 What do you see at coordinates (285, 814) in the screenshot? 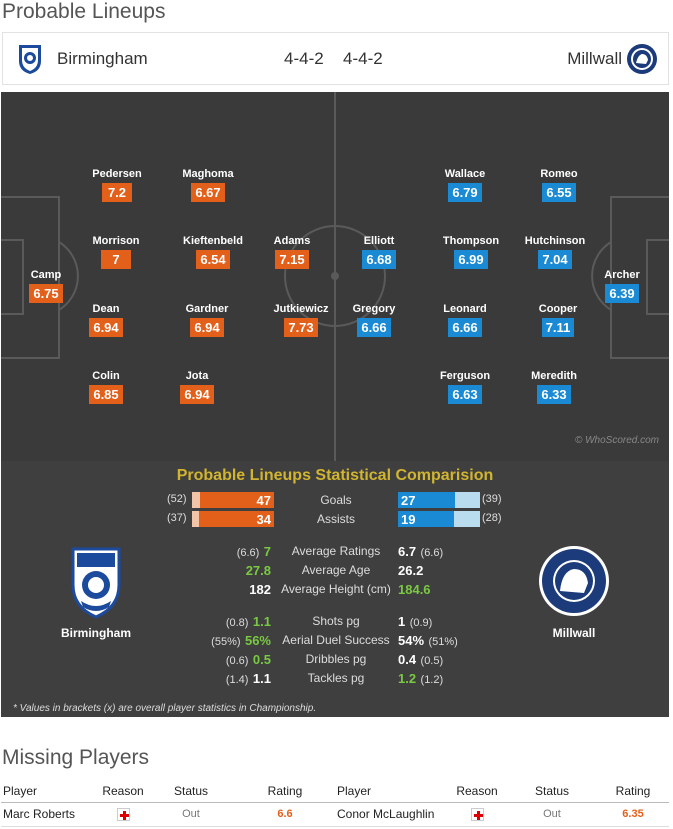
I see `rating-cell: 6.6` at bounding box center [285, 814].